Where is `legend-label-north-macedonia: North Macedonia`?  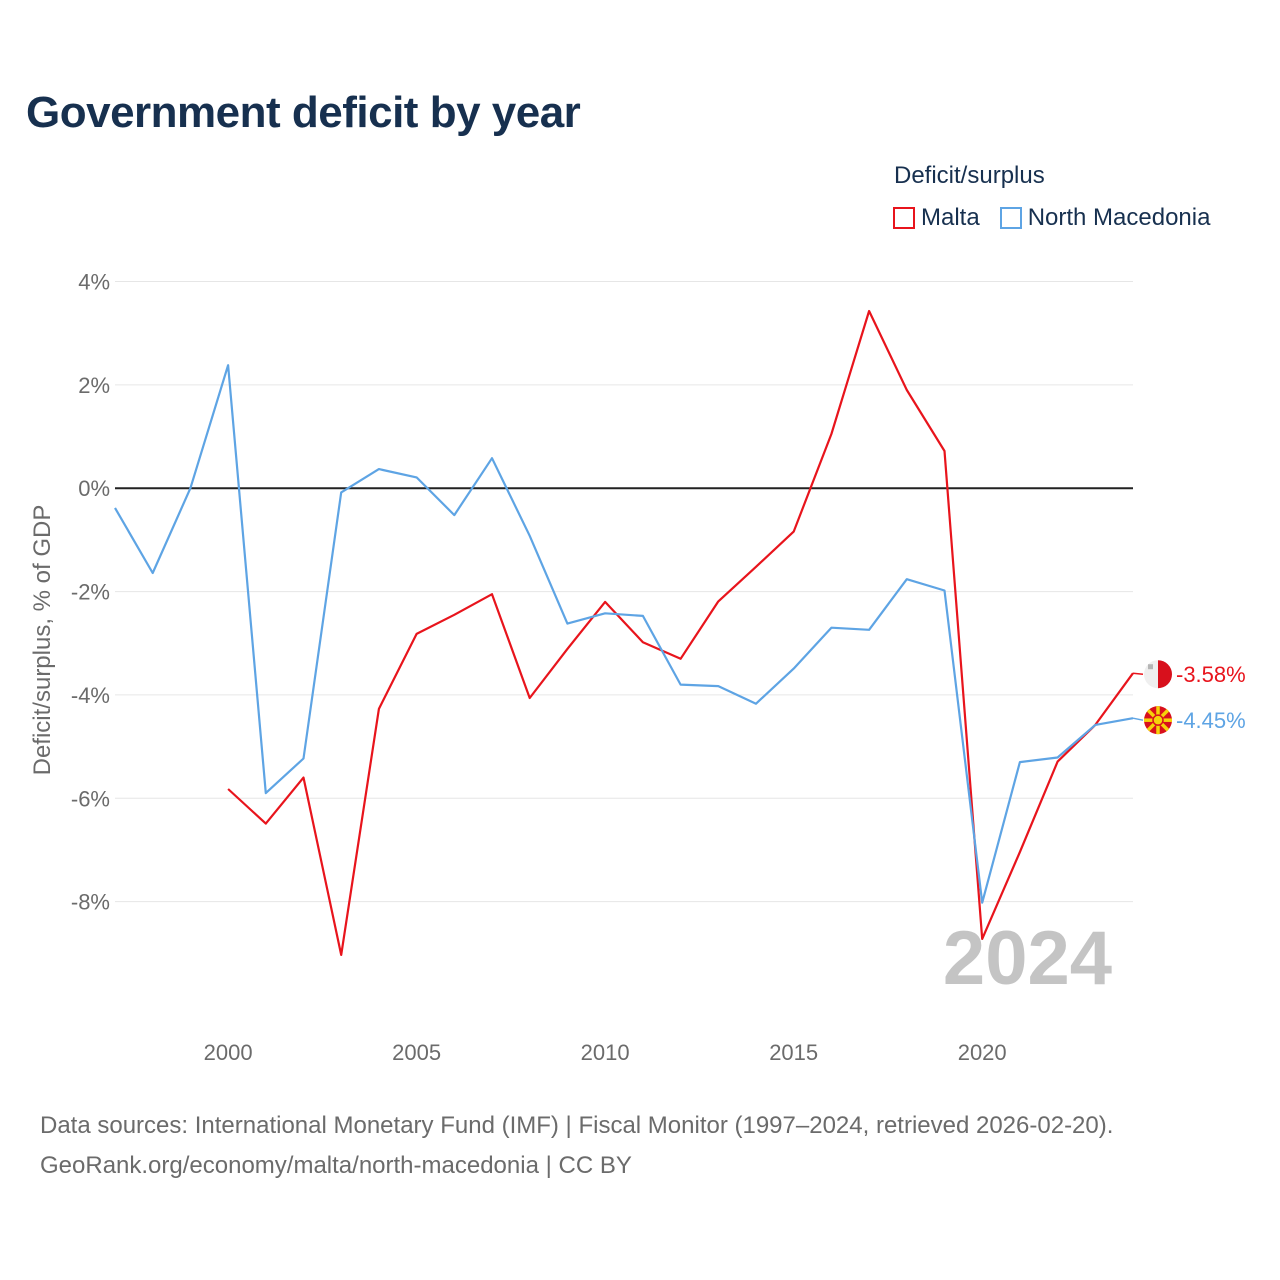 legend-label-north-macedonia: North Macedonia is located at coordinates (1119, 217).